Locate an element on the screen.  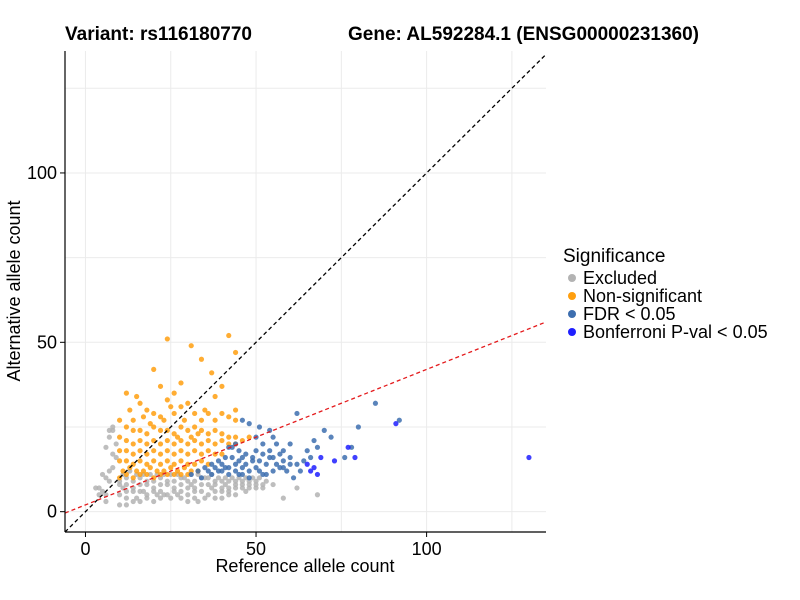
legend-label: Bonferroni P-val < 0.05 is located at coordinates (675, 331).